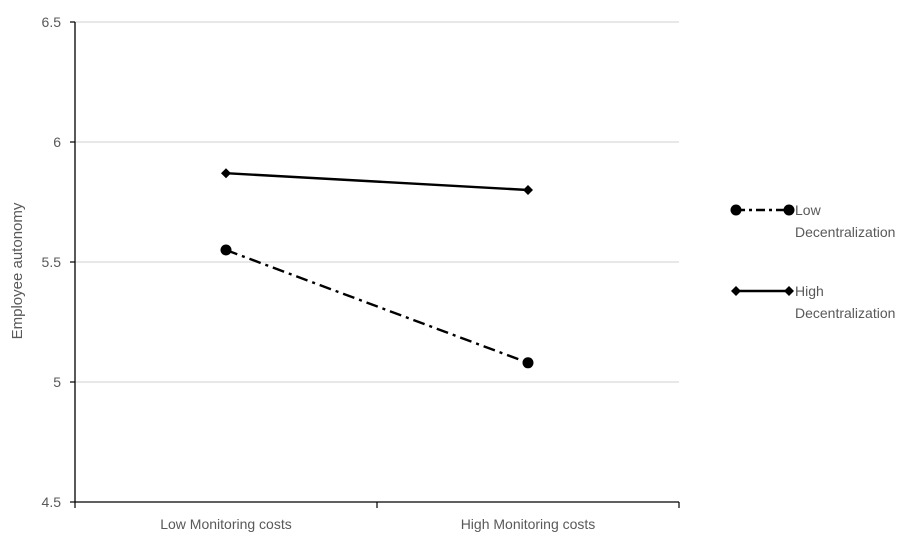 Image resolution: width=922 pixels, height=537 pixels. What do you see at coordinates (809, 291) in the screenshot?
I see `legend-label: High` at bounding box center [809, 291].